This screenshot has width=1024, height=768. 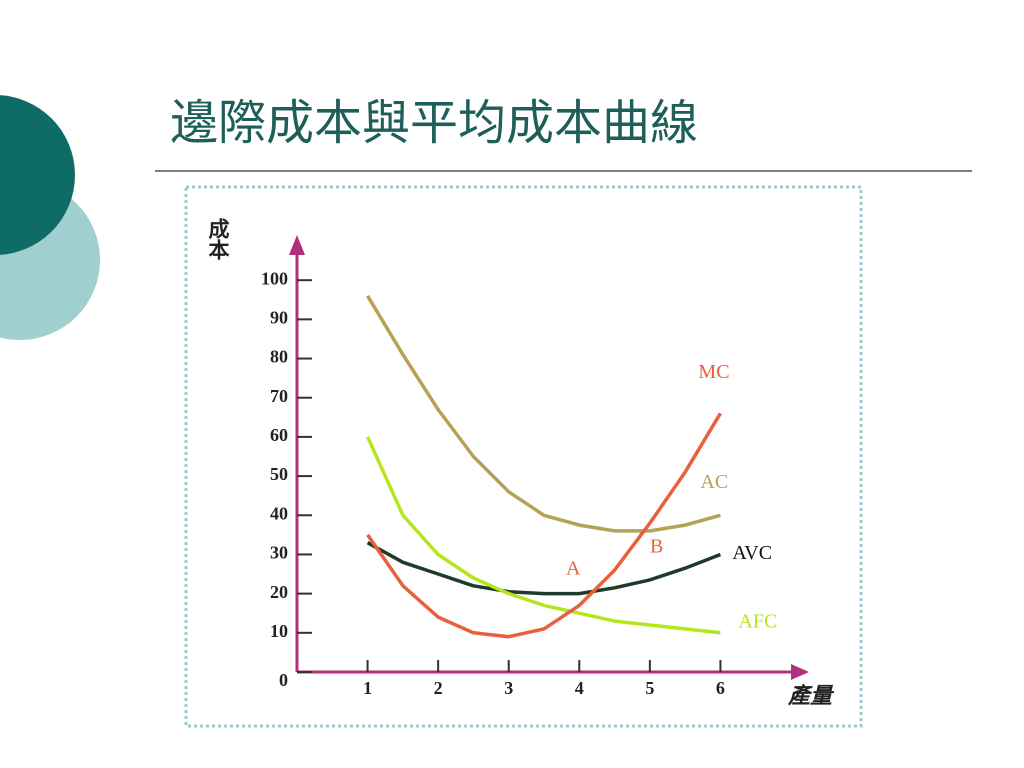 I want to click on y-tick-label: 100, so click(x=274, y=278).